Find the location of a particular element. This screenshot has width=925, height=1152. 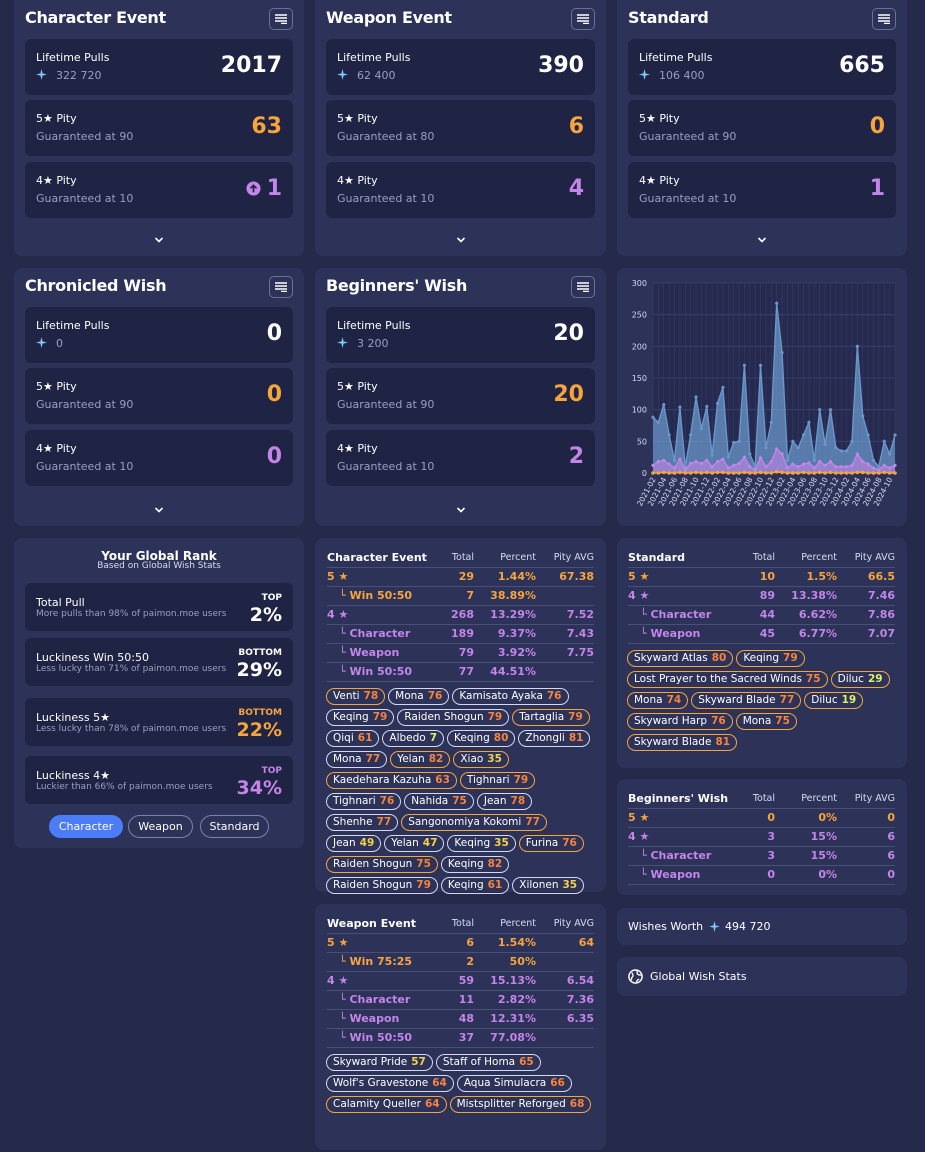

chronicled-wish-four-star-pity: 4★ Pity Guaranteed at 10 0 is located at coordinates (159, 458).